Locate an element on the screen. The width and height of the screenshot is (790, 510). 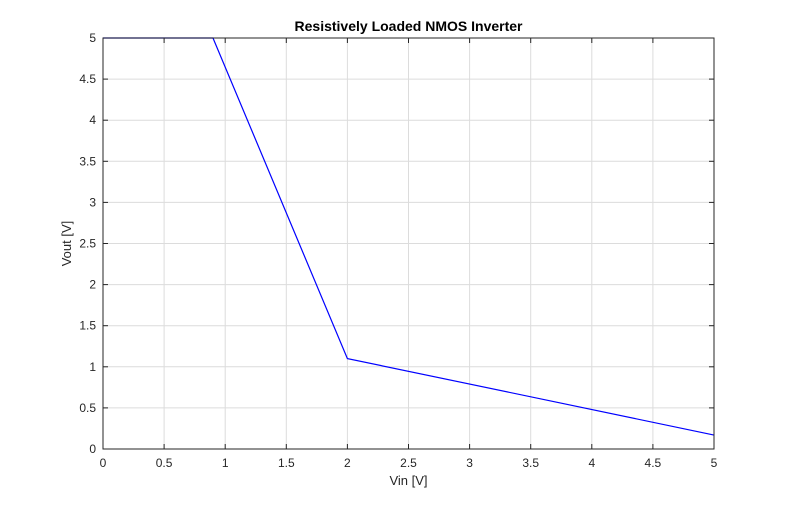
y-tick-label: 2 is located at coordinates (92, 285).